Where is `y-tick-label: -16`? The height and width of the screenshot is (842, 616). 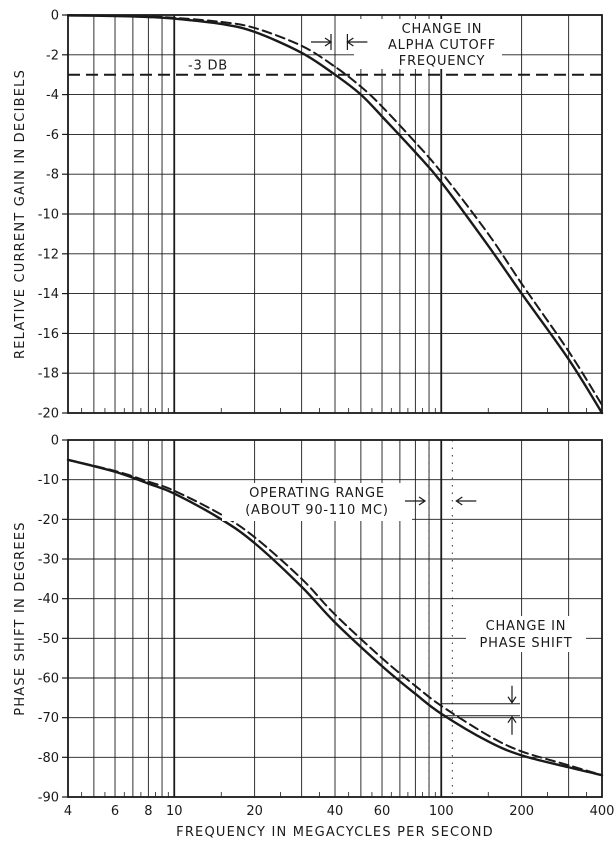
y-tick-label: -16 is located at coordinates (48, 334).